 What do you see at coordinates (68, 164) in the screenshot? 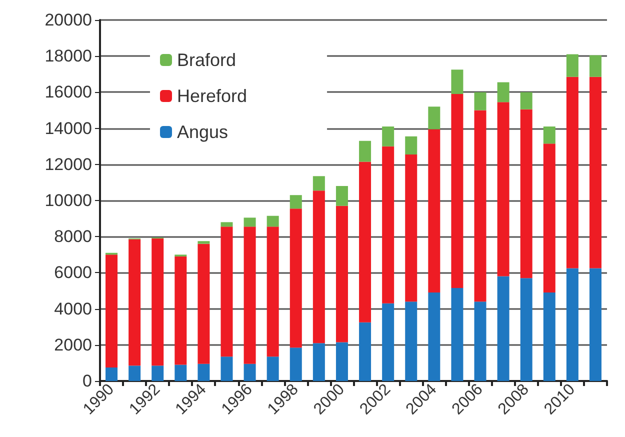
I see `y-tick-label: 12000` at bounding box center [68, 164].